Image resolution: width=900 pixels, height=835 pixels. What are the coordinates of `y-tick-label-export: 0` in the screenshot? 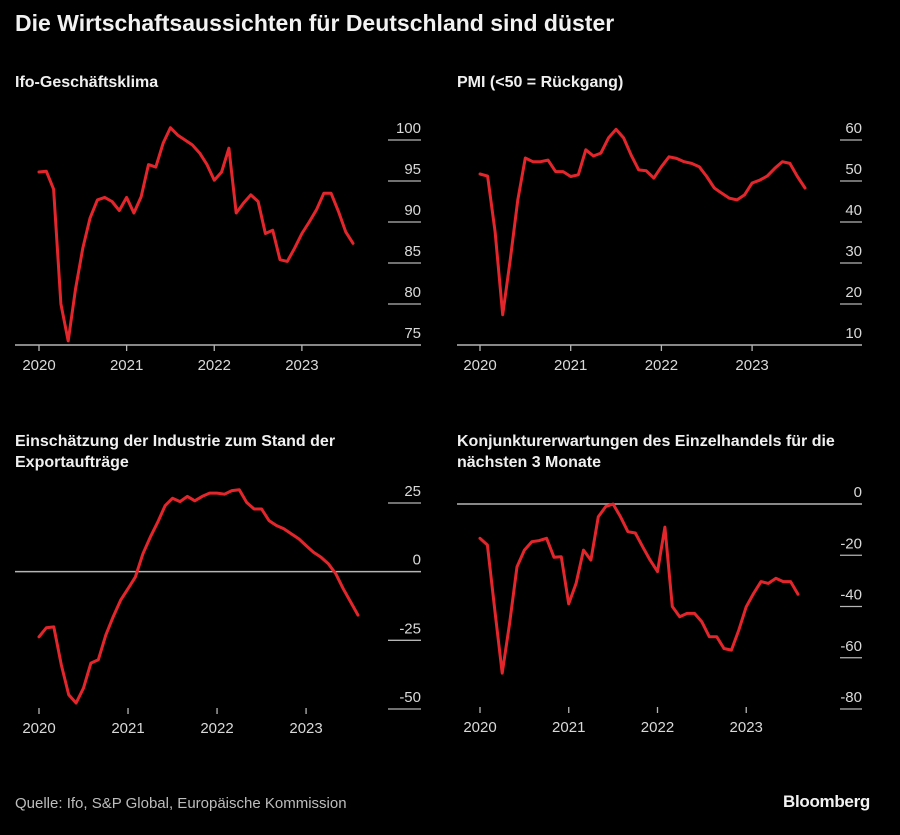 It's located at (417, 560).